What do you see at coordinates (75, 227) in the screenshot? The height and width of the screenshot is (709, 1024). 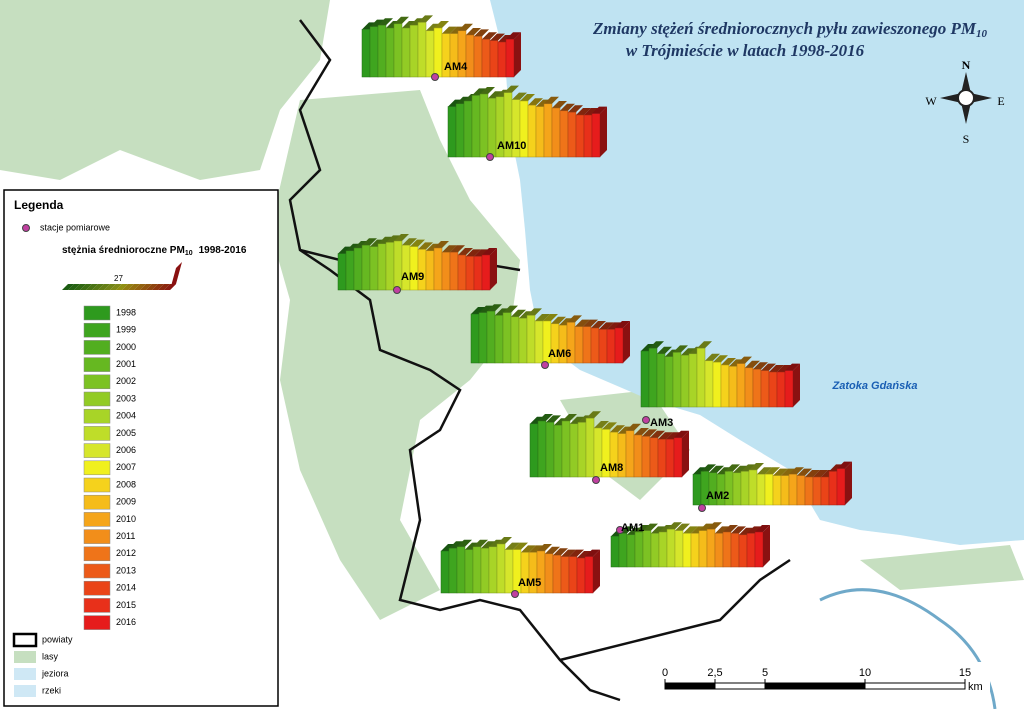 I see `legend-station: stacje pomiarowe` at bounding box center [75, 227].